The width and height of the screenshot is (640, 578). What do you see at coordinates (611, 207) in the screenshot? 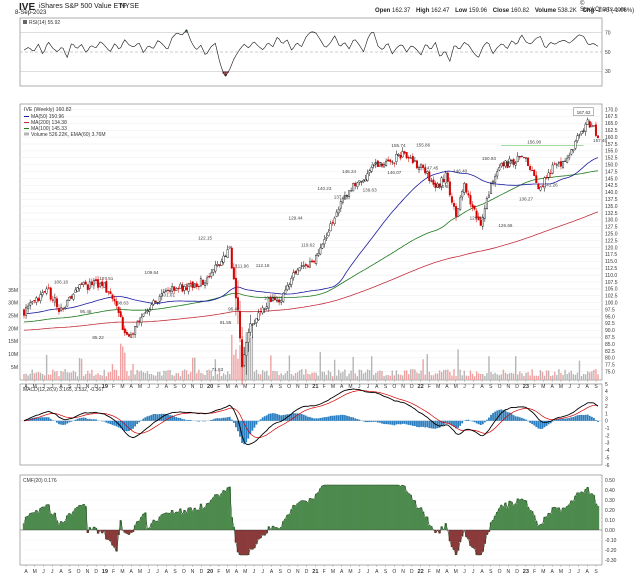
I see `price-tick-label: 135.0` at bounding box center [611, 207].